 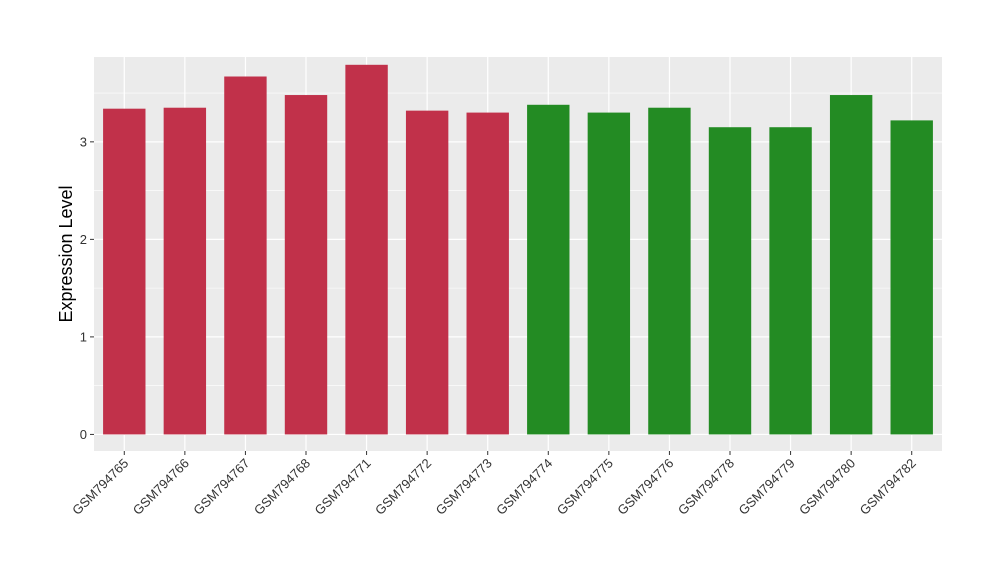 What do you see at coordinates (548, 269) in the screenshot?
I see `bar-GSM794774` at bounding box center [548, 269].